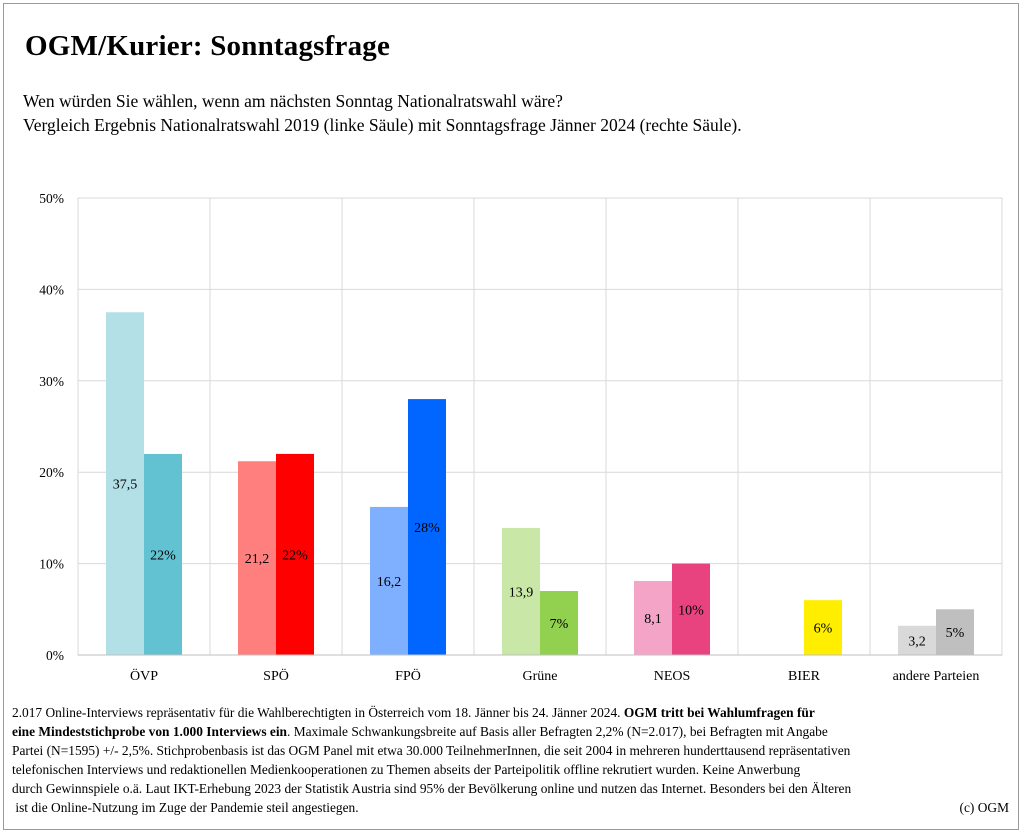 The height and width of the screenshot is (835, 1024). What do you see at coordinates (208, 46) in the screenshot?
I see `chart-title: OGM/Kurier: Sonntagsfrage` at bounding box center [208, 46].